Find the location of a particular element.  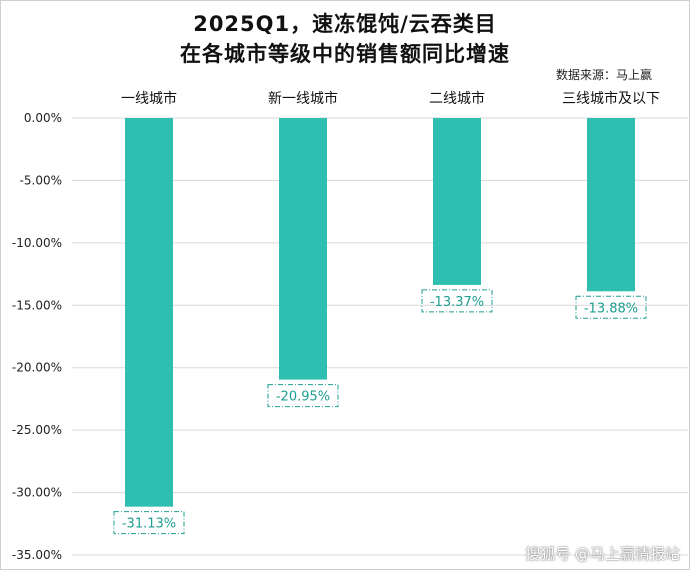

y-tick-label: -35.00% is located at coordinates (37, 555).